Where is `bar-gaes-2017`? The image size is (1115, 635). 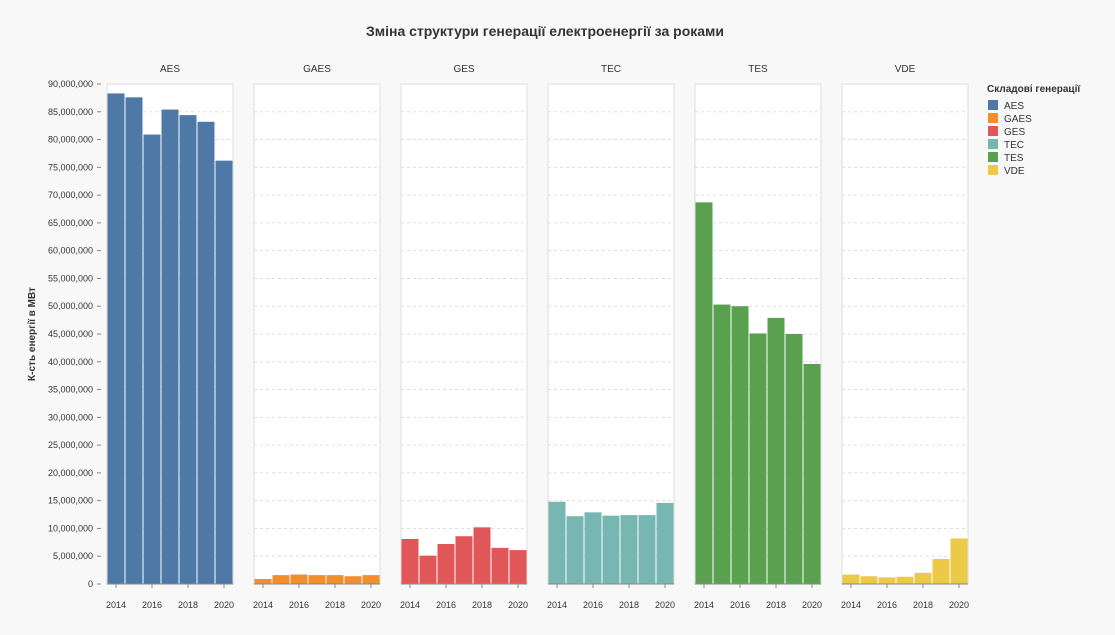
bar-gaes-2017 is located at coordinates (317, 579).